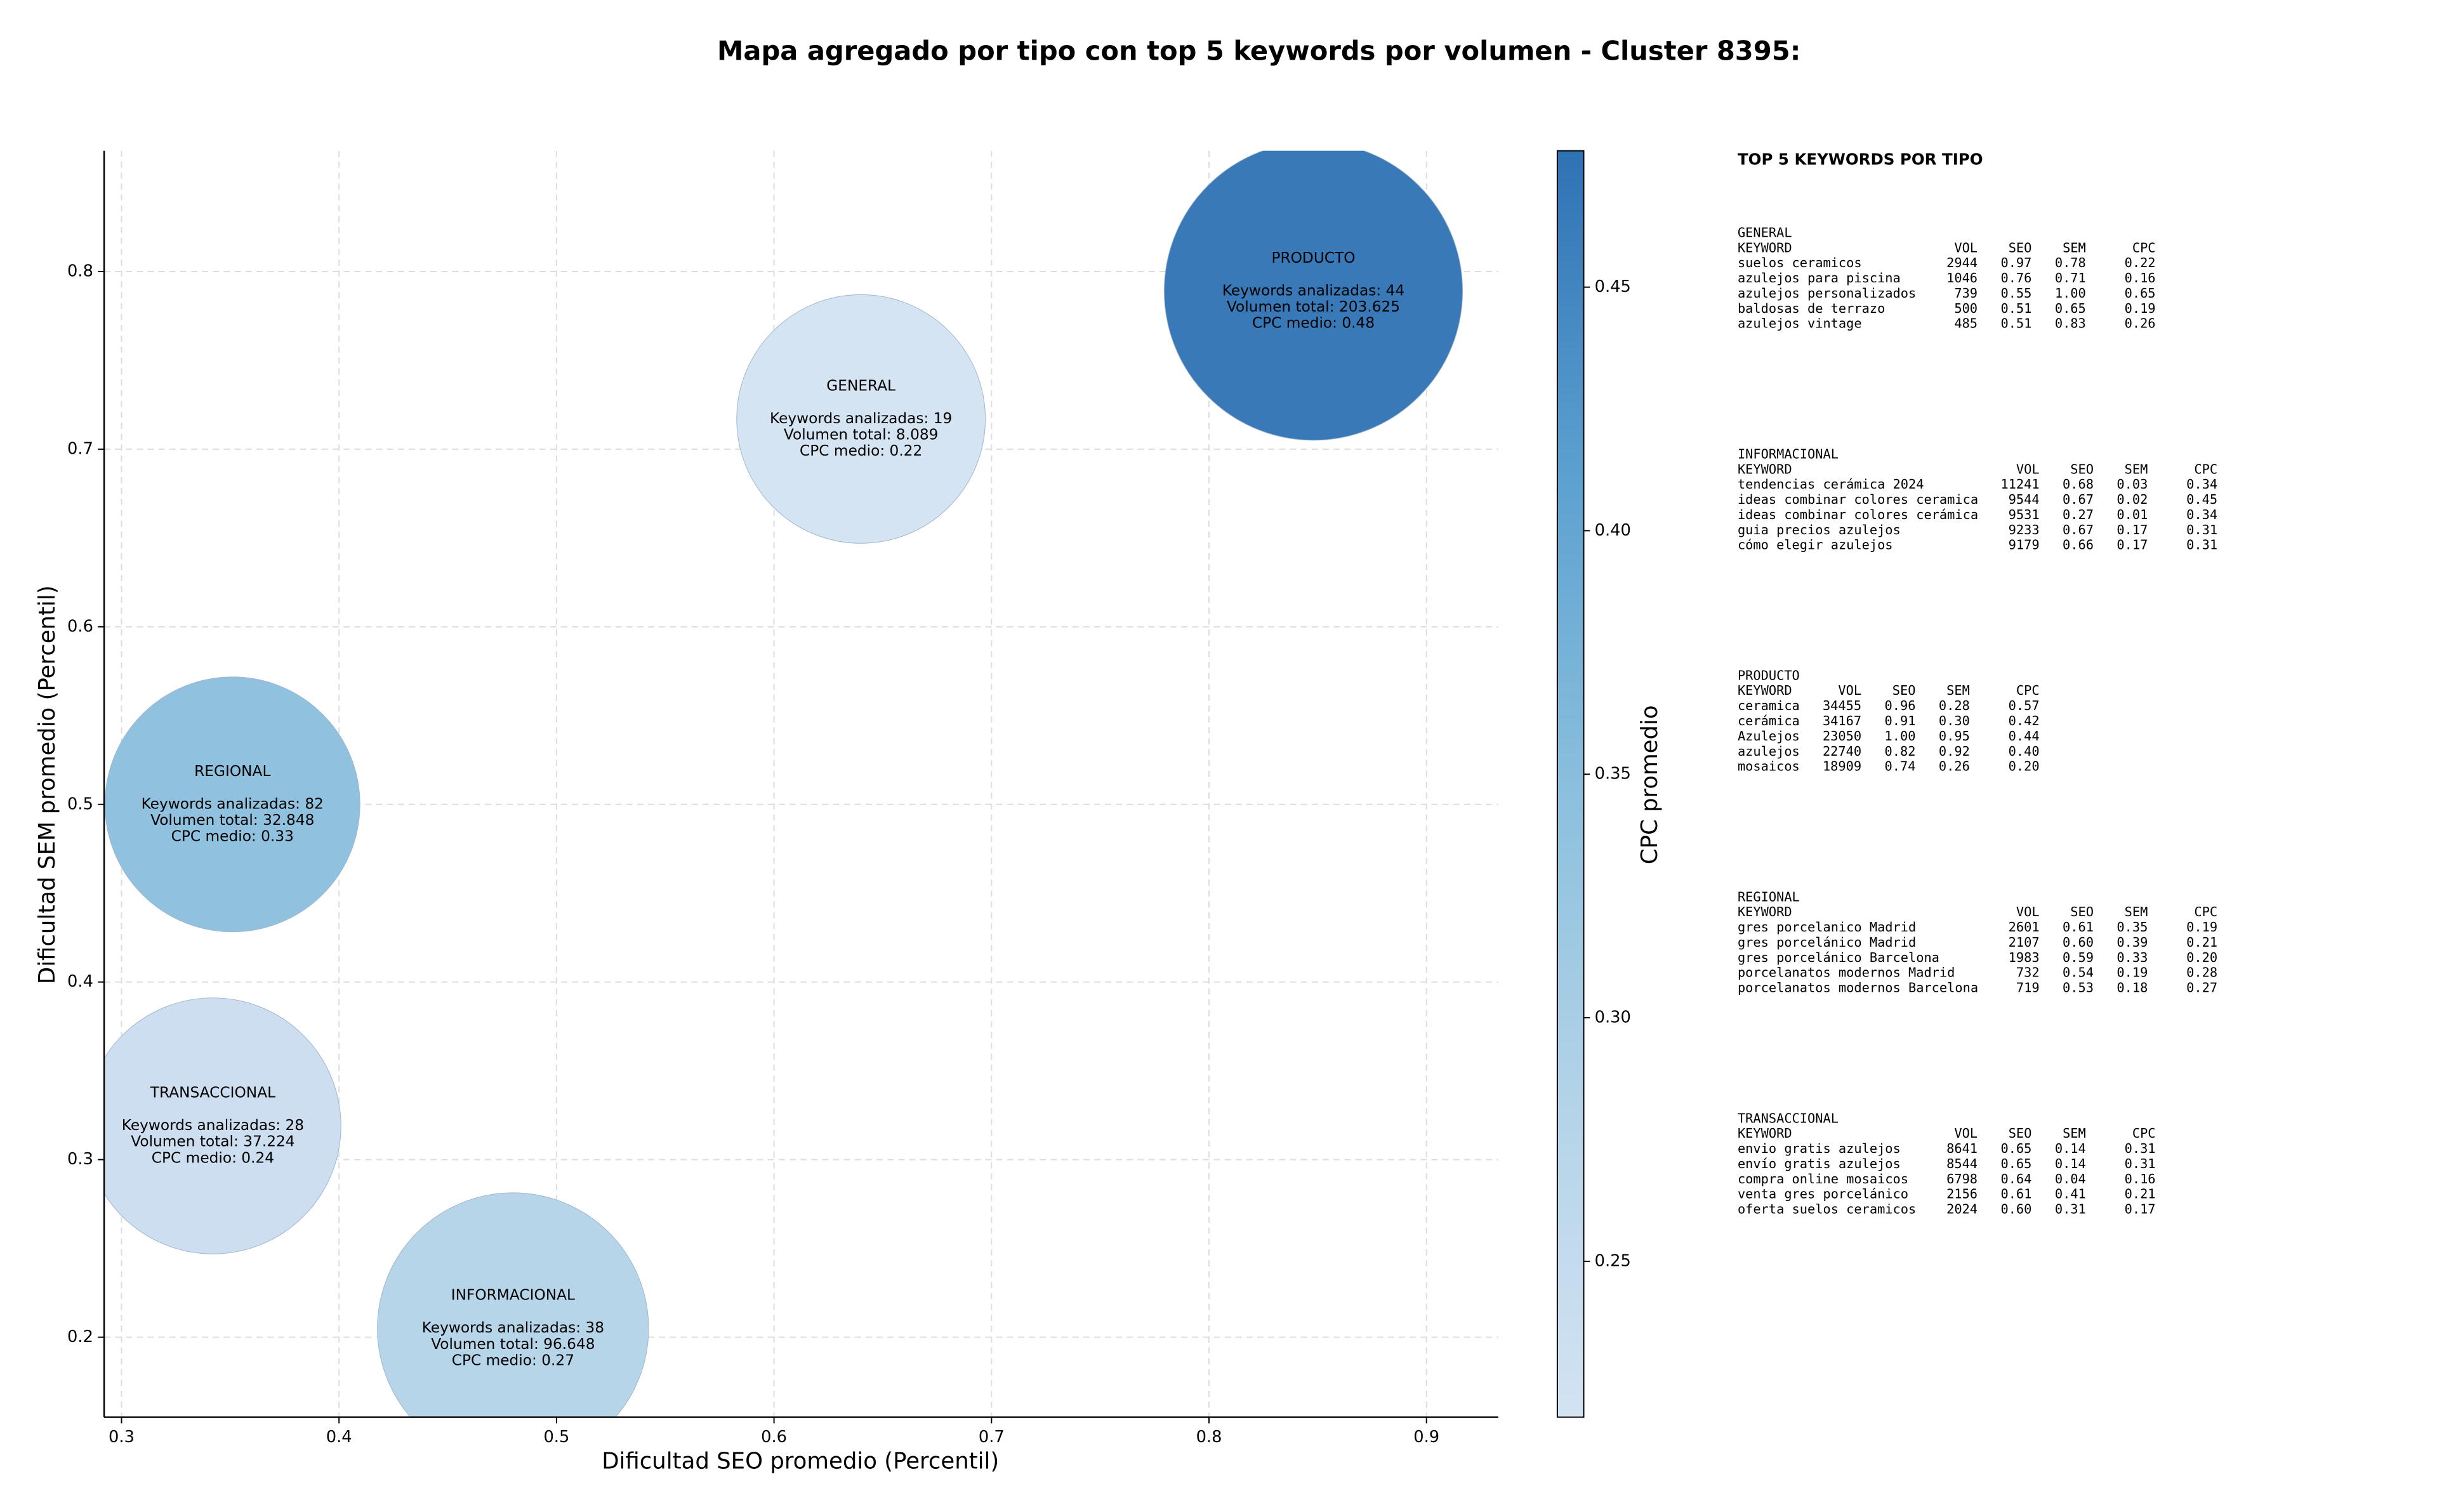  What do you see at coordinates (1827, 294) in the screenshot?
I see `table-cell: azulejos personalizados` at bounding box center [1827, 294].